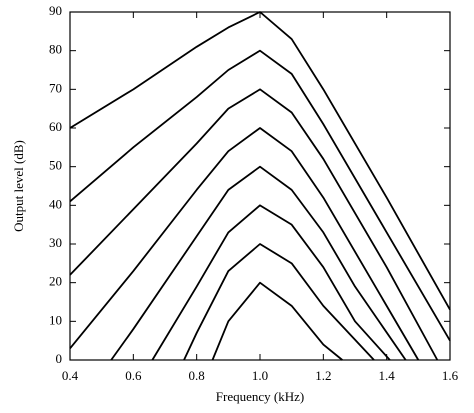  I want to click on y-tick-label: 70, so click(55, 87).